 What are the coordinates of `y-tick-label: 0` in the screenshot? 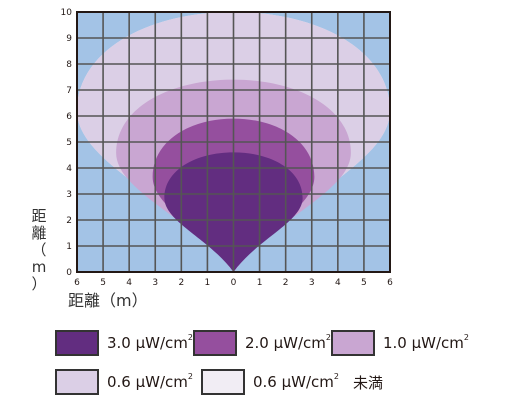 It's located at (69, 273).